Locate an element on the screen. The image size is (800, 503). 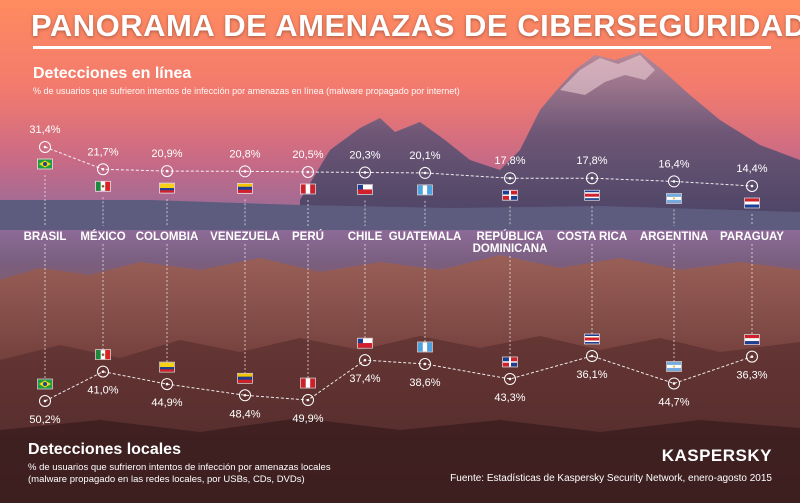
country-label: PERÚ is located at coordinates (308, 236).